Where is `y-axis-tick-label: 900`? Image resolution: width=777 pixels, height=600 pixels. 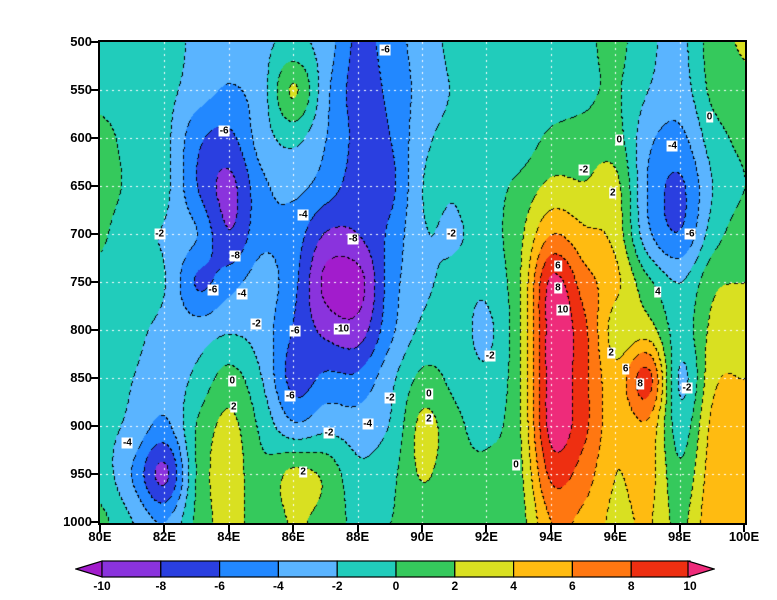 y-axis-tick-label: 900 is located at coordinates (81, 425).